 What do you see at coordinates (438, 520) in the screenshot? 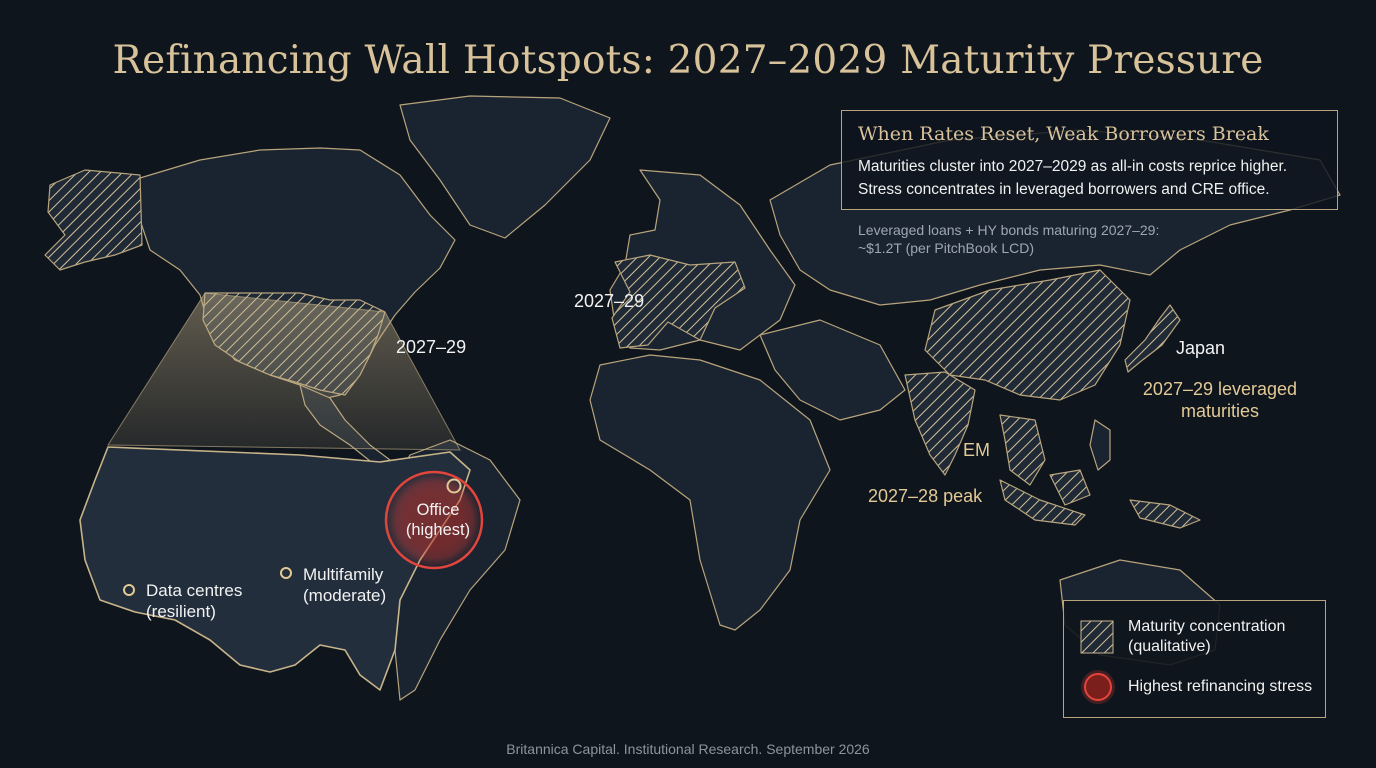
I see `office-label: Office (highest)` at bounding box center [438, 520].